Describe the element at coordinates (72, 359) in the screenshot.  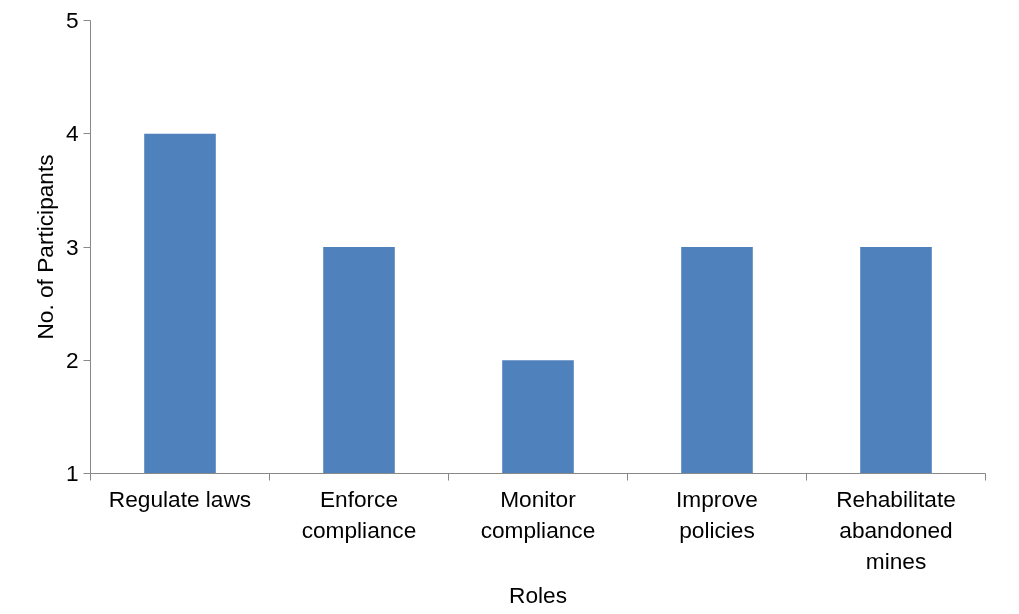
I see `y-tick-label: 2` at that location.